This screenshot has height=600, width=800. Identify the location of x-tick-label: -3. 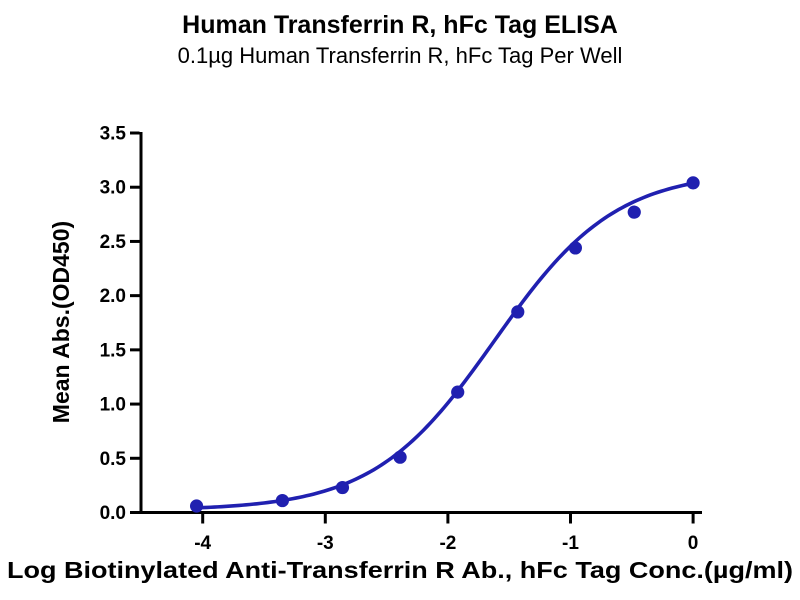
(325, 543).